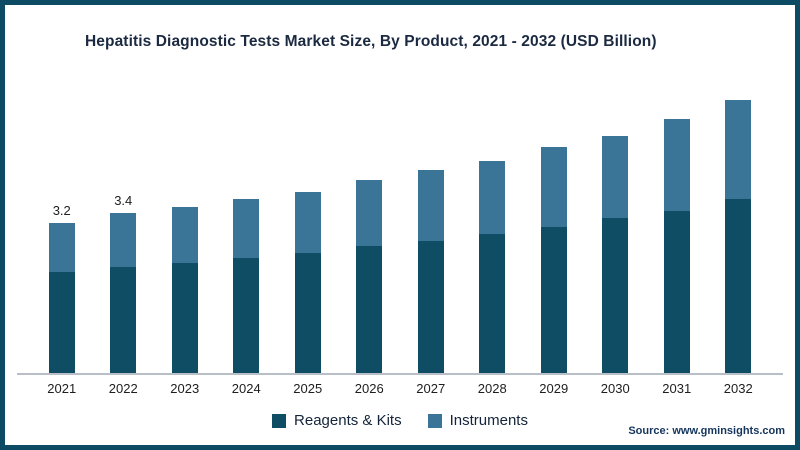 This screenshot has width=800, height=450. I want to click on bar-value-label-2022: 3.4, so click(123, 200).